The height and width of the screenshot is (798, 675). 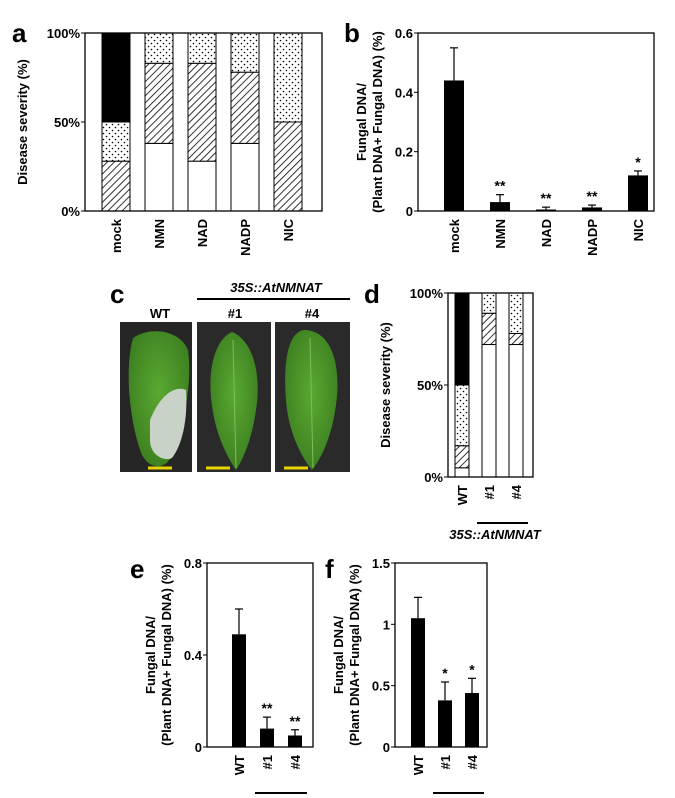 I want to click on x-tick-label-d: #1, so click(x=489, y=492).